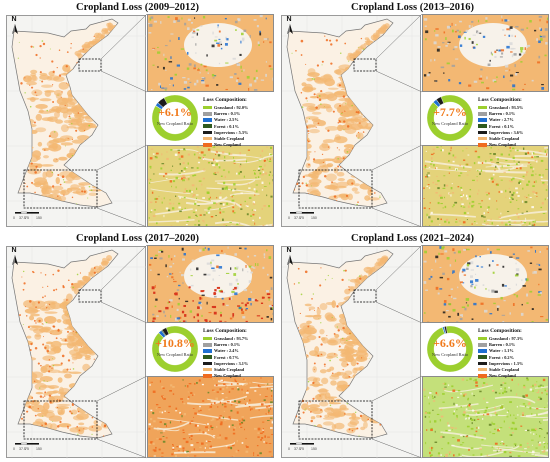 The image size is (550, 462). I want to click on legend-item: Water : 2.4%, so click(238, 351).